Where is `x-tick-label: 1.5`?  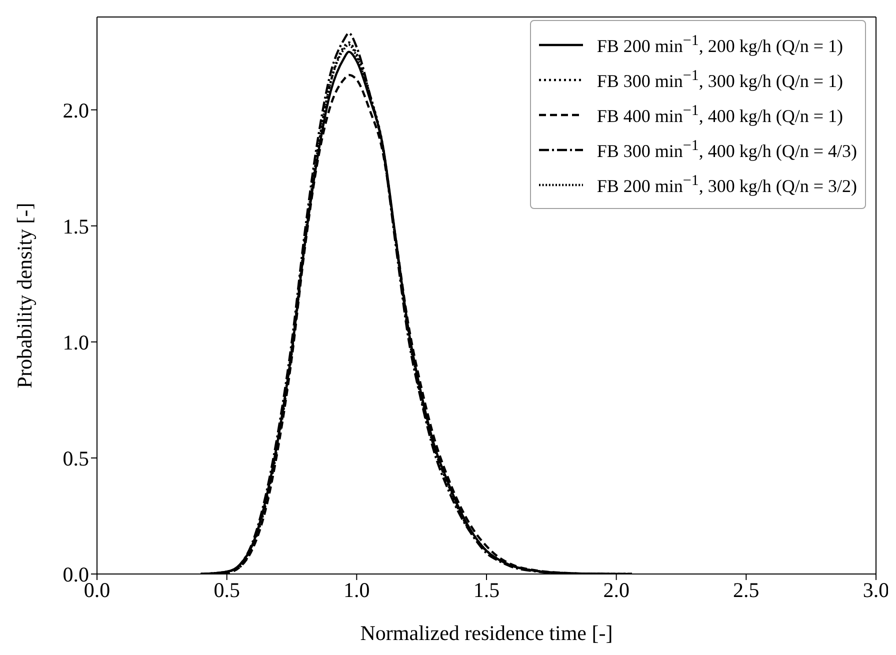
x-tick-label: 1.5 is located at coordinates (486, 590).